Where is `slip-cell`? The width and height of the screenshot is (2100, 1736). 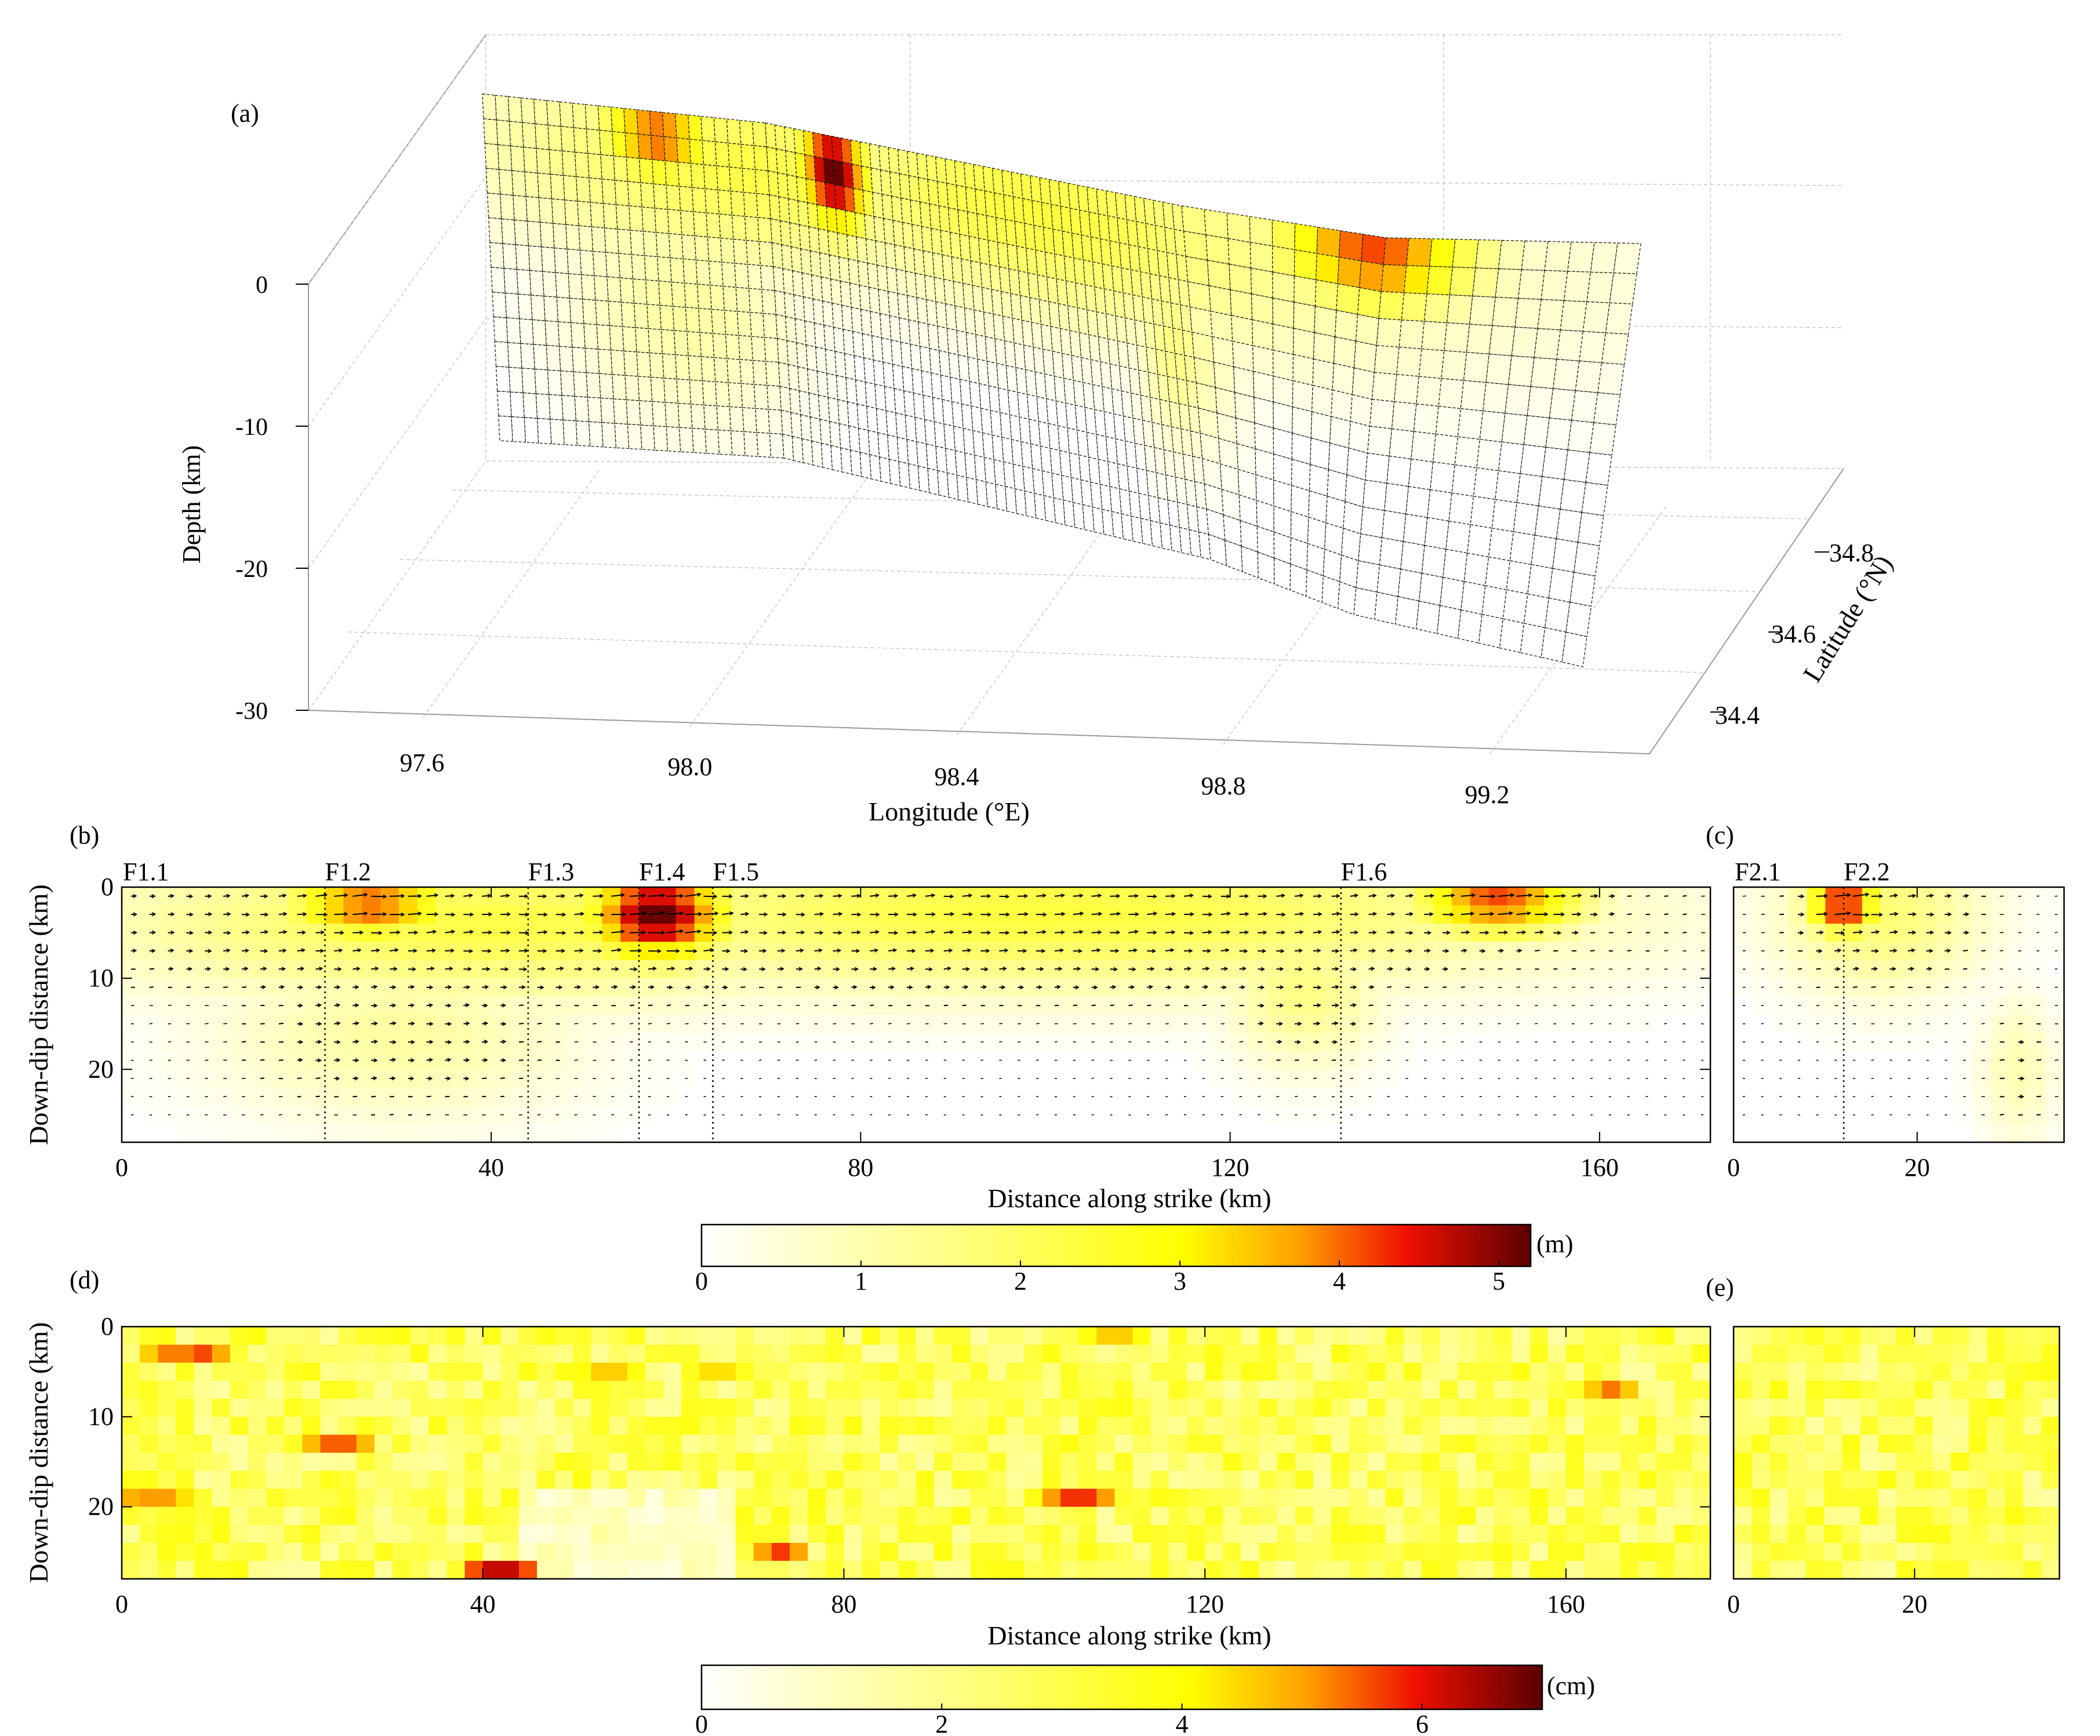 slip-cell is located at coordinates (205, 1133).